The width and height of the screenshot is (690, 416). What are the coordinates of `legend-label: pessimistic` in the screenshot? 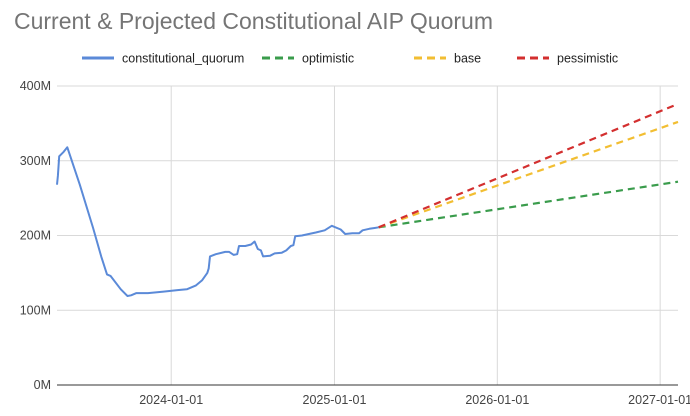 It's located at (587, 59).